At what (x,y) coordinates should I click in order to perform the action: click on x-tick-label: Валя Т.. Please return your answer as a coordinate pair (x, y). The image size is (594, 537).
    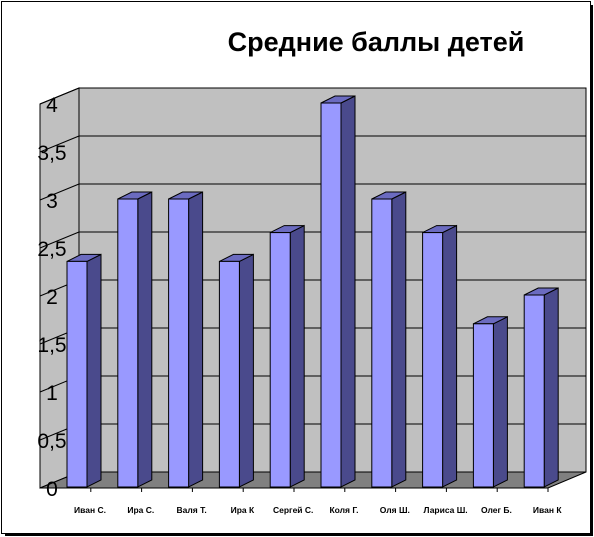
    Looking at the image, I should click on (192, 510).